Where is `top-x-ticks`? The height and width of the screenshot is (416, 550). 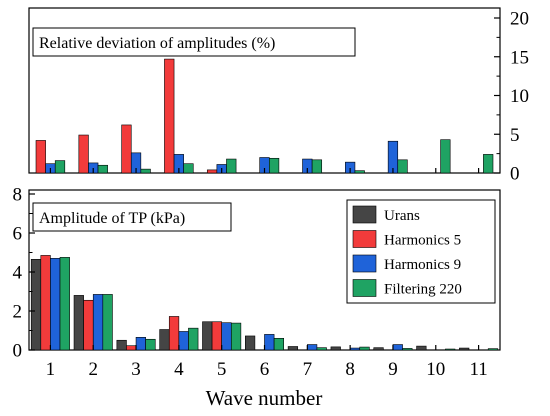 top-x-ticks is located at coordinates (264, 170).